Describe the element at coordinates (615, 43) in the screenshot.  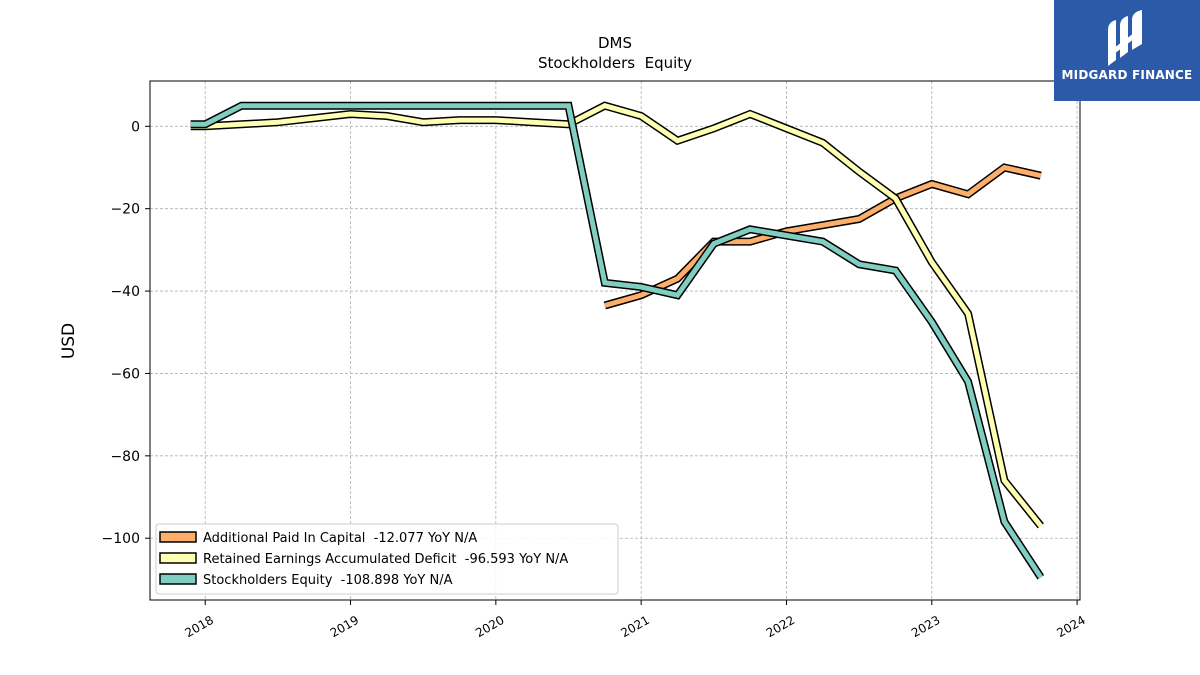
I see `chart-title: DMS` at that location.